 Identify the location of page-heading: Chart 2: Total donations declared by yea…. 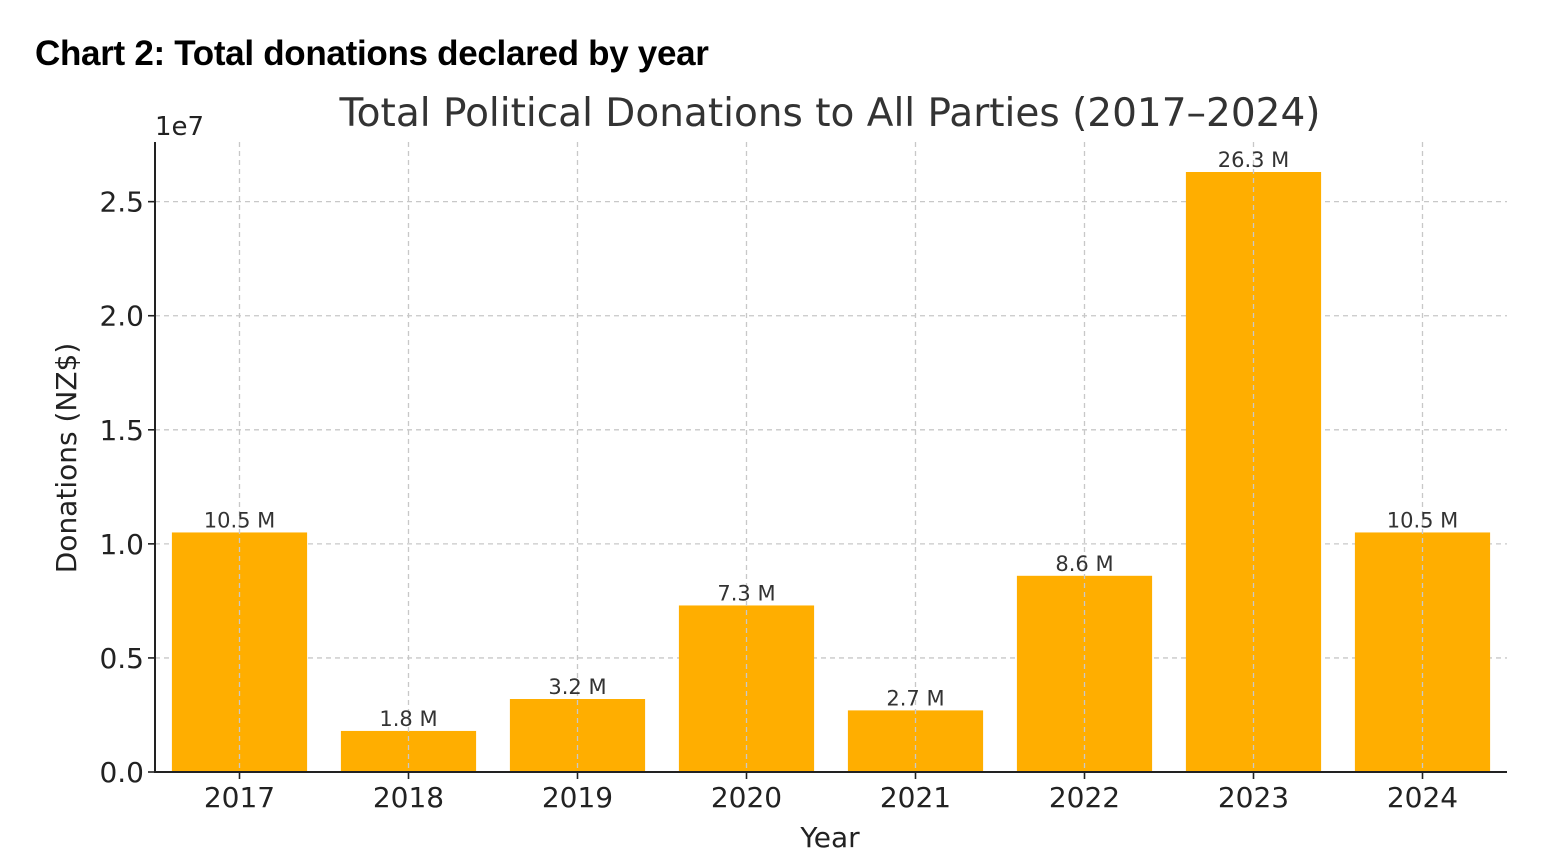
(372, 53).